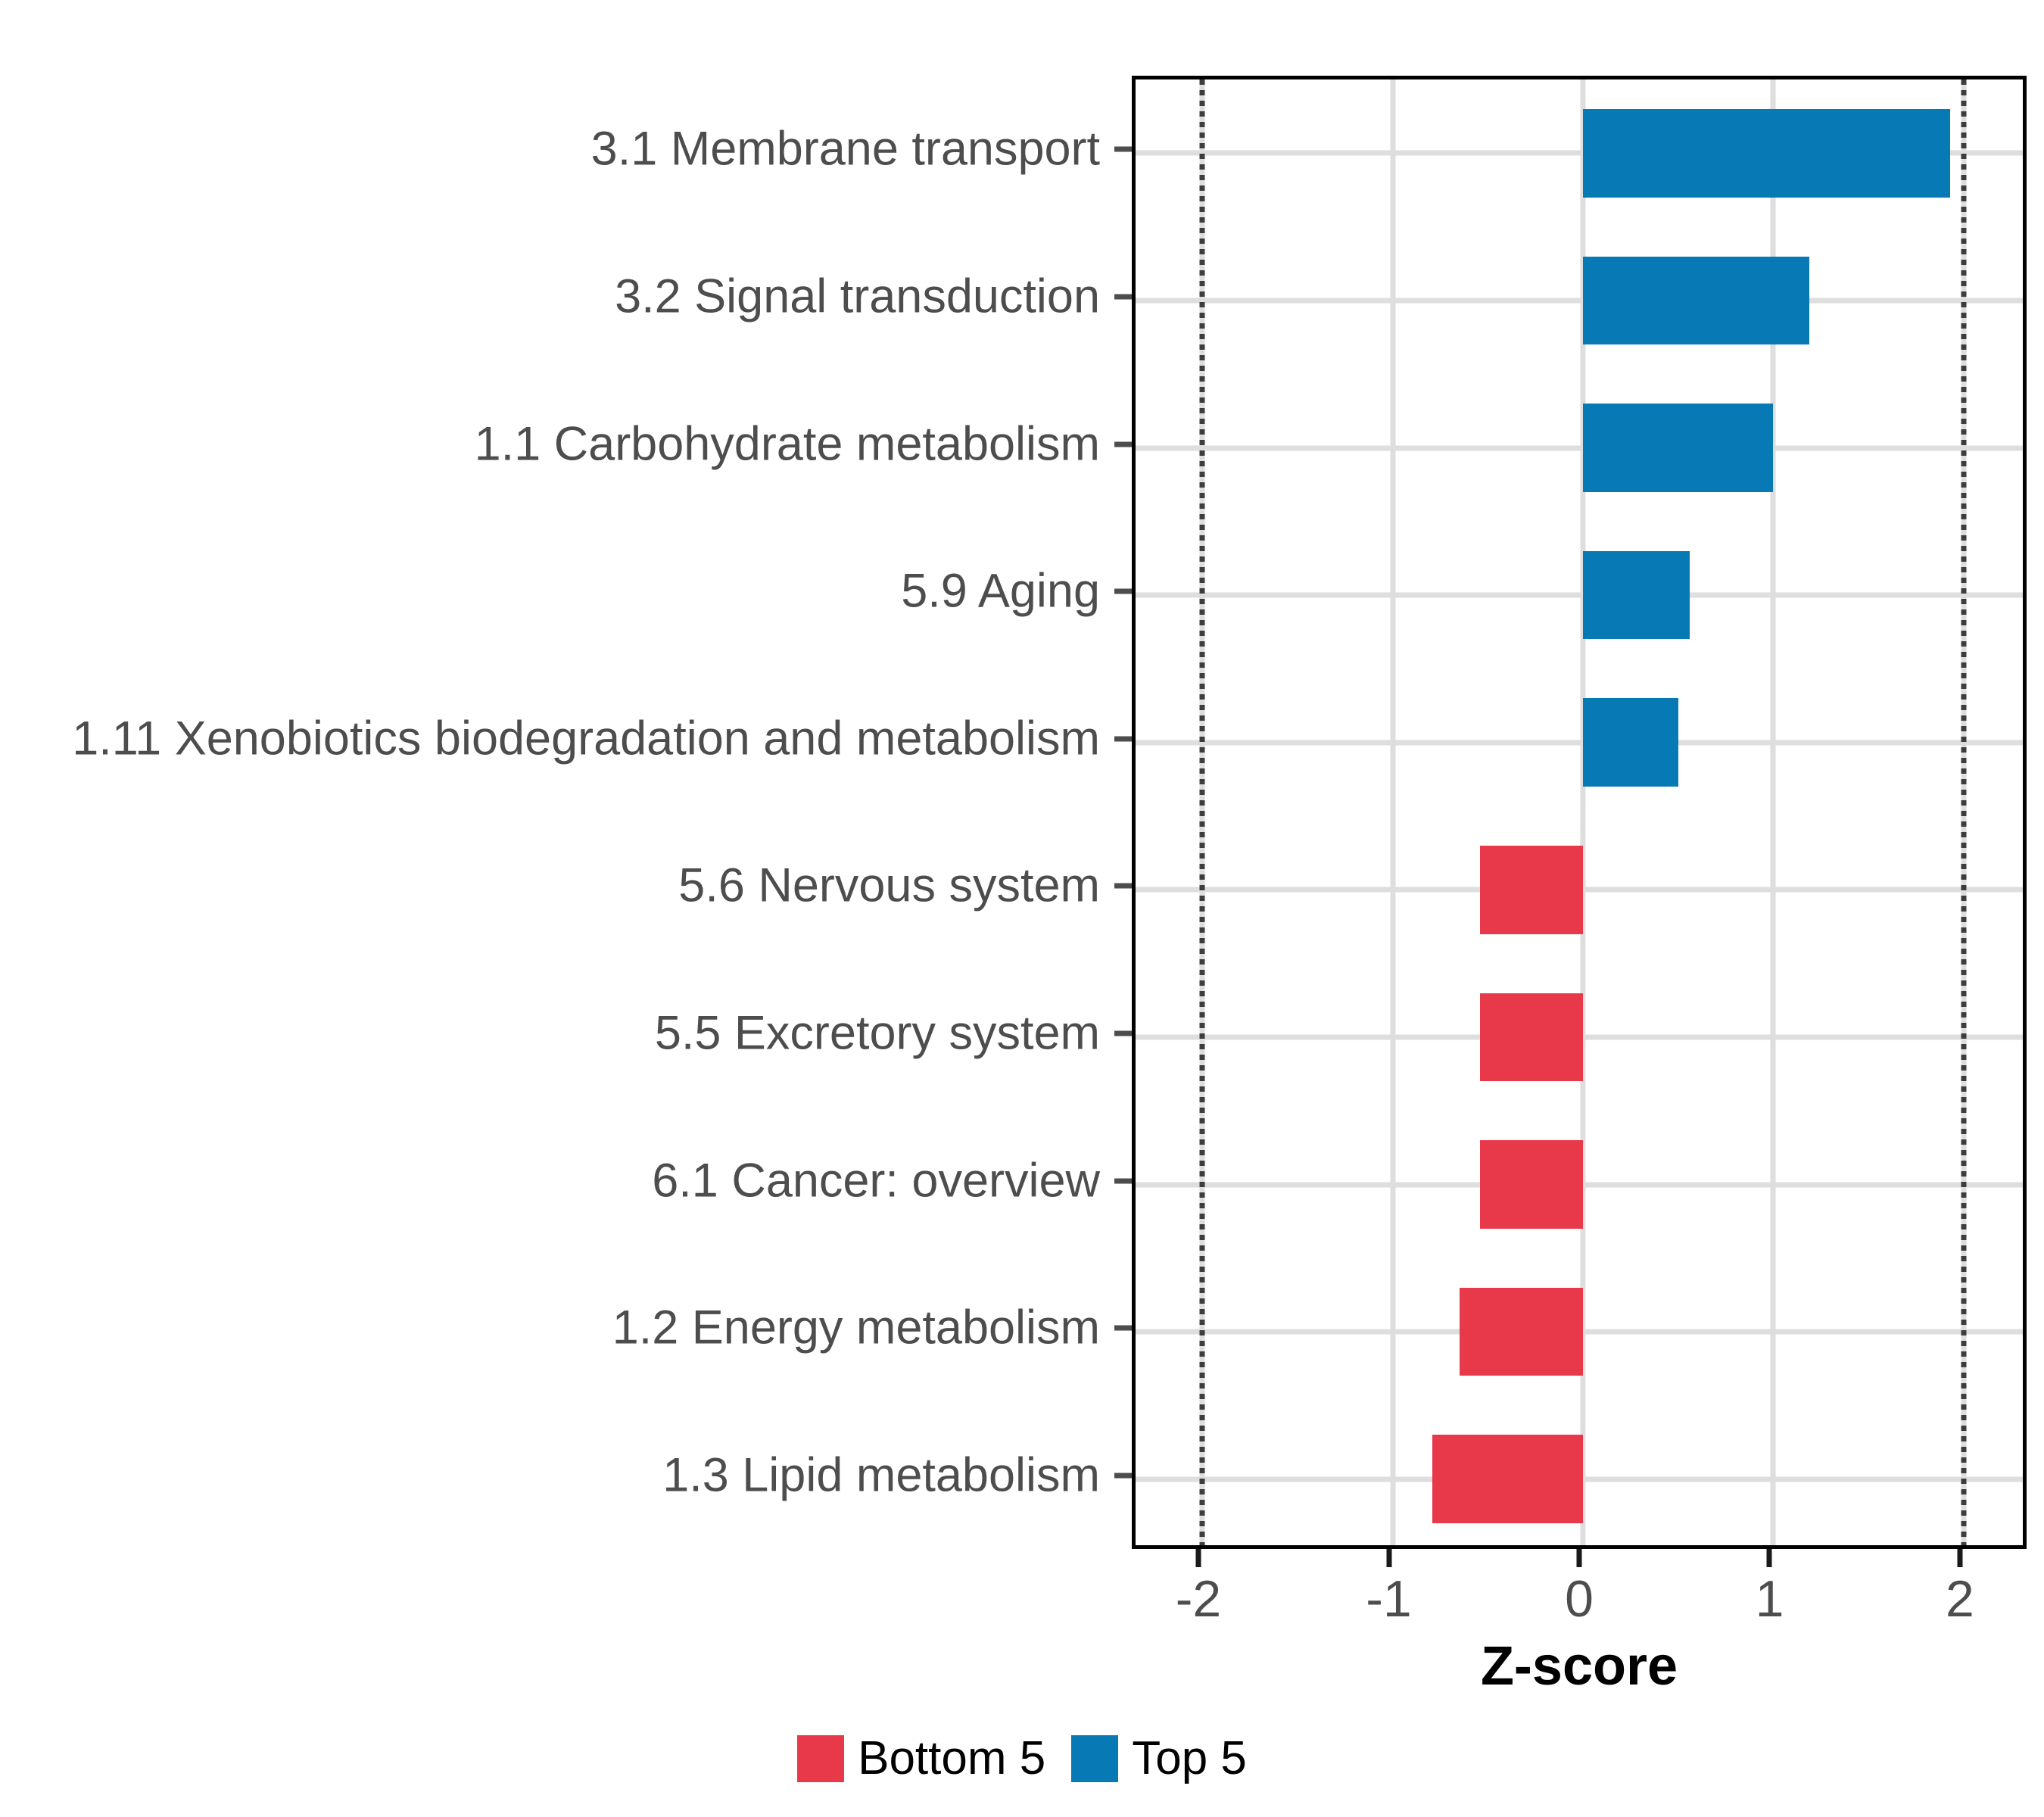  I want to click on x-axis-tick-label: 1, so click(1769, 1599).